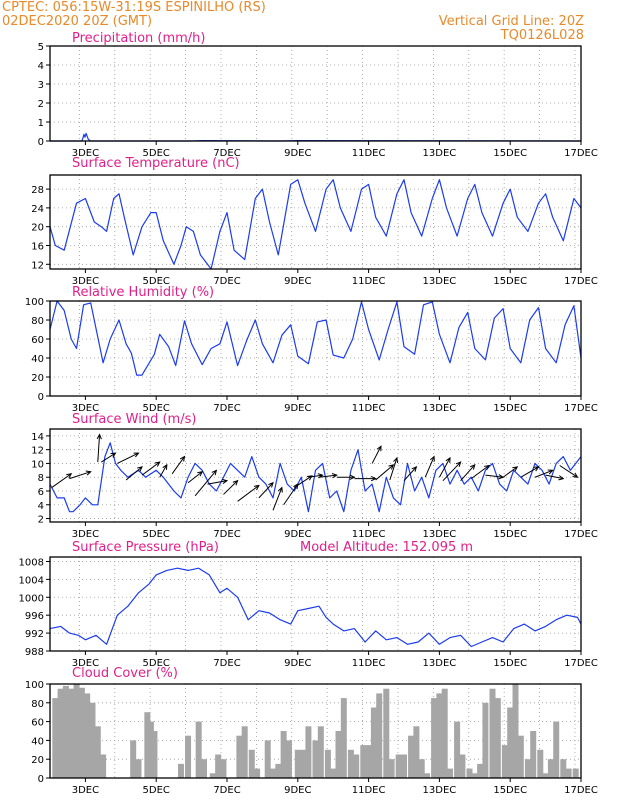 This screenshot has width=618, height=800. Describe the element at coordinates (37, 760) in the screenshot. I see `y-tick-label: 20` at that location.